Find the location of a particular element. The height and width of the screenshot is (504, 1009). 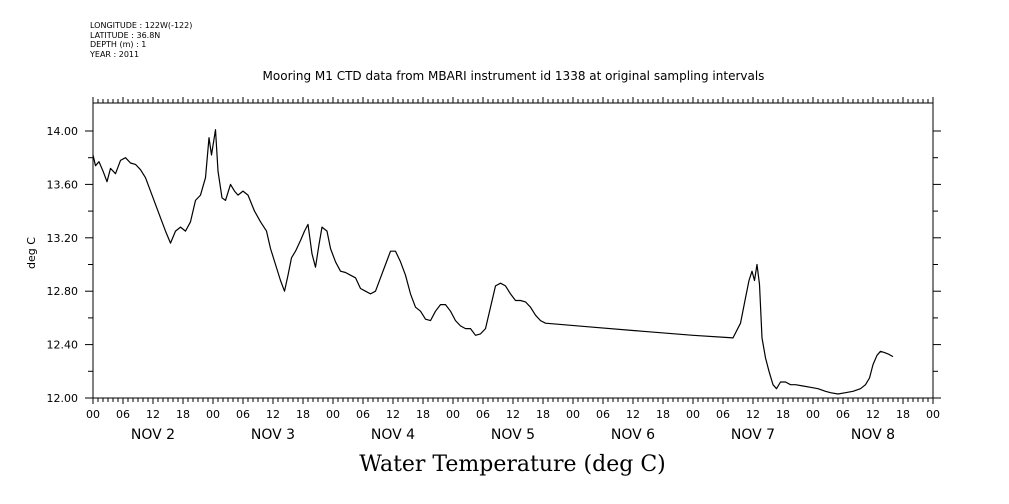

day-label: NOV 5 is located at coordinates (513, 435).